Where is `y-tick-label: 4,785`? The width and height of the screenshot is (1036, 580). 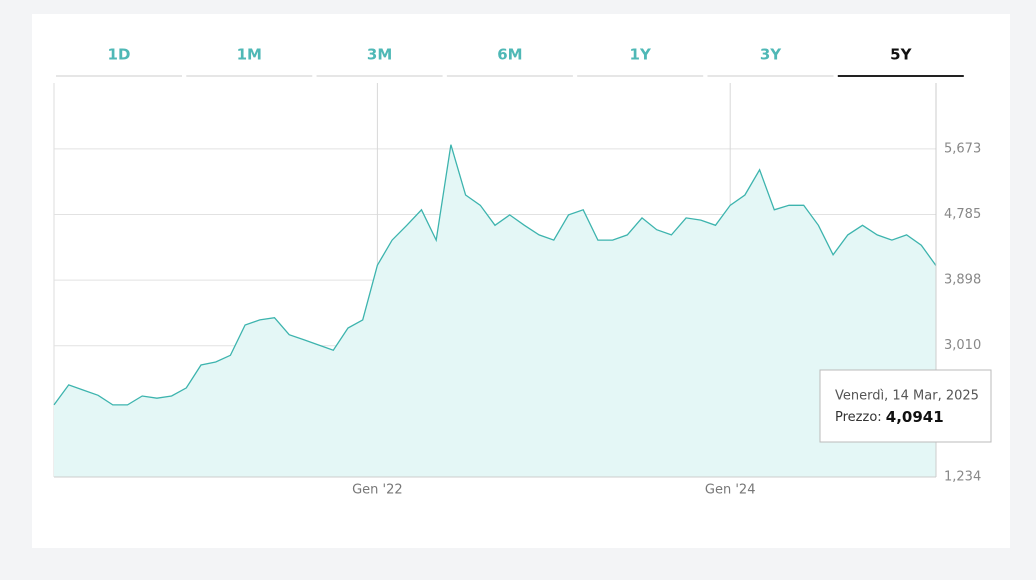 y-tick-label: 4,785 is located at coordinates (962, 214).